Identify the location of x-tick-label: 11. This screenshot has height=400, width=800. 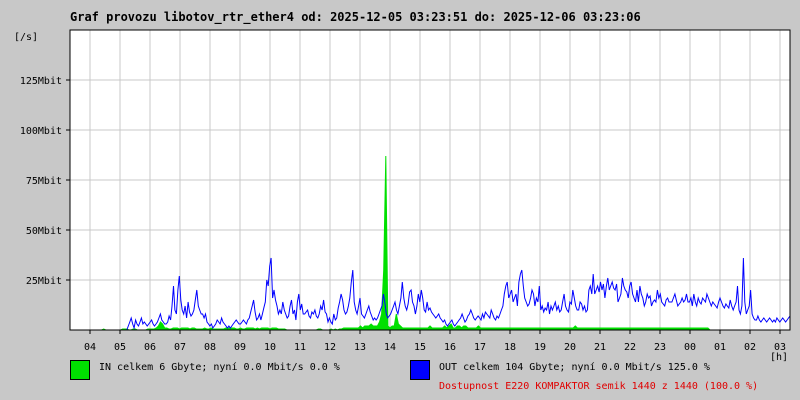
(300, 347).